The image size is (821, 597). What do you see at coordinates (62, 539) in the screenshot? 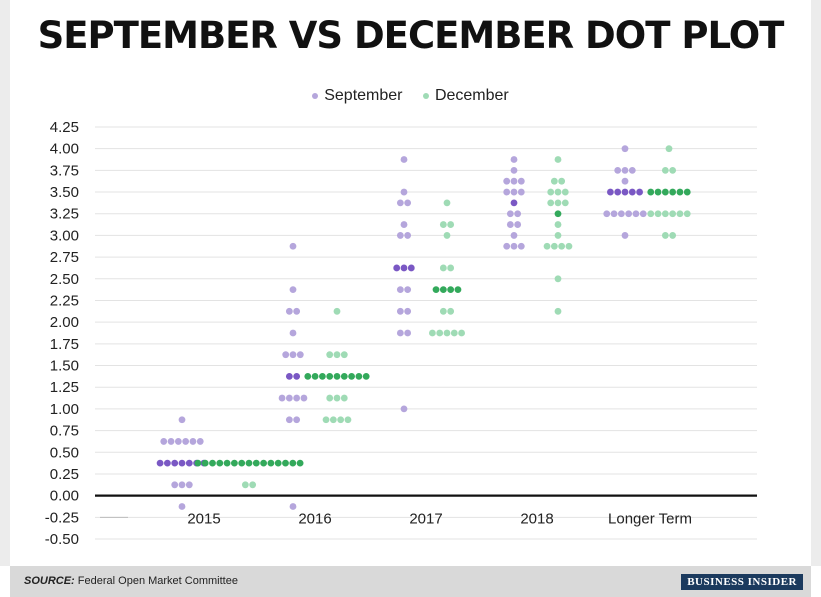
I see `y-tick-label: -0.50` at bounding box center [62, 539].